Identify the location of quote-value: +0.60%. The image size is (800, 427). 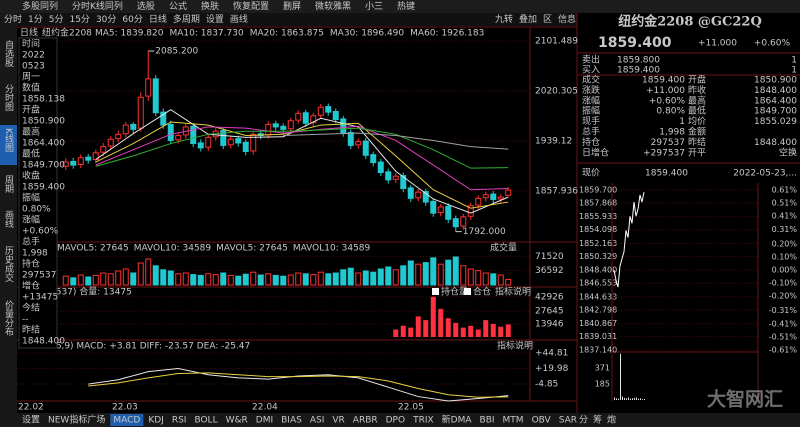
(667, 101).